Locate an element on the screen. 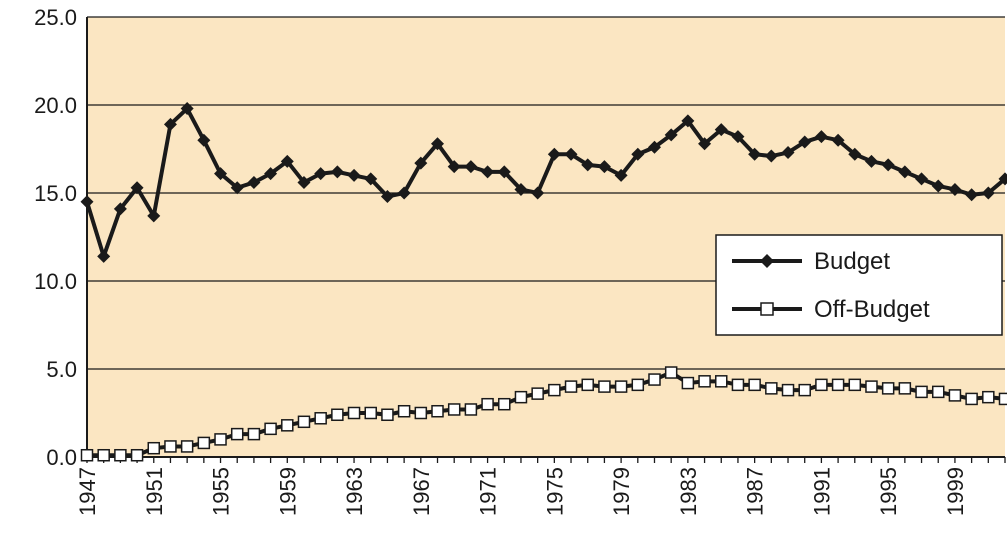  legend-label: Budget is located at coordinates (852, 261).